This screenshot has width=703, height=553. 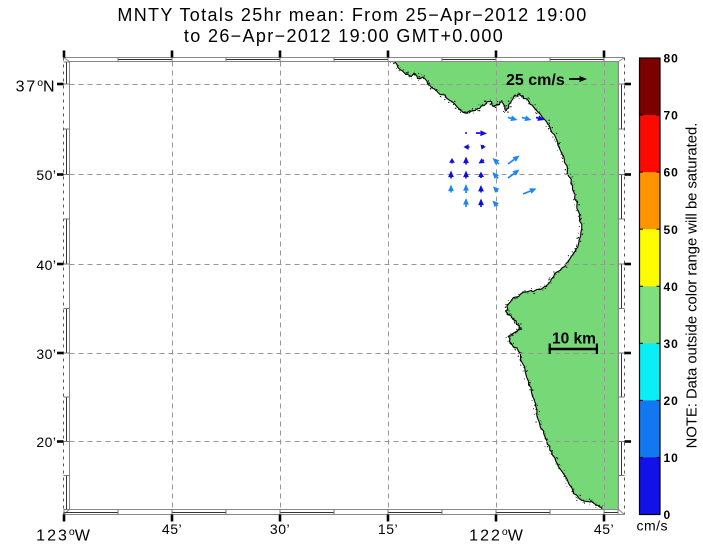 I want to click on svg-text: 70, so click(x=671, y=116).